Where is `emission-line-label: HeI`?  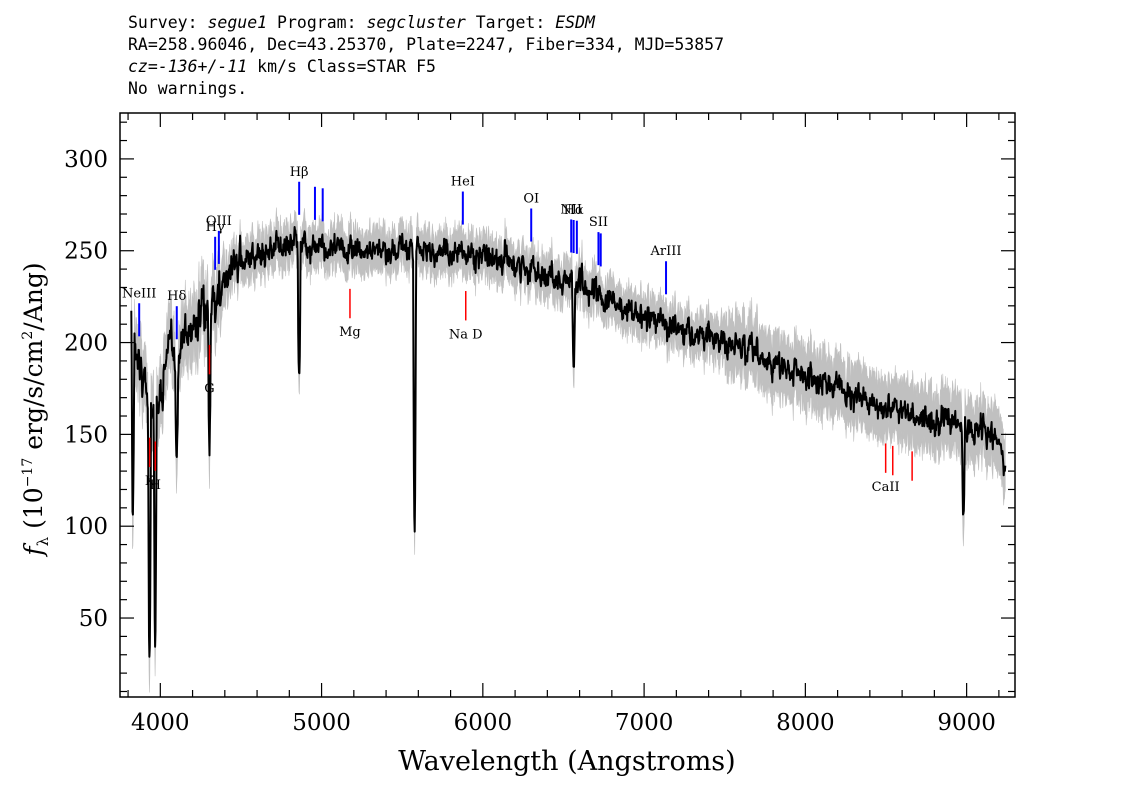
emission-line-label: HeI is located at coordinates (463, 182).